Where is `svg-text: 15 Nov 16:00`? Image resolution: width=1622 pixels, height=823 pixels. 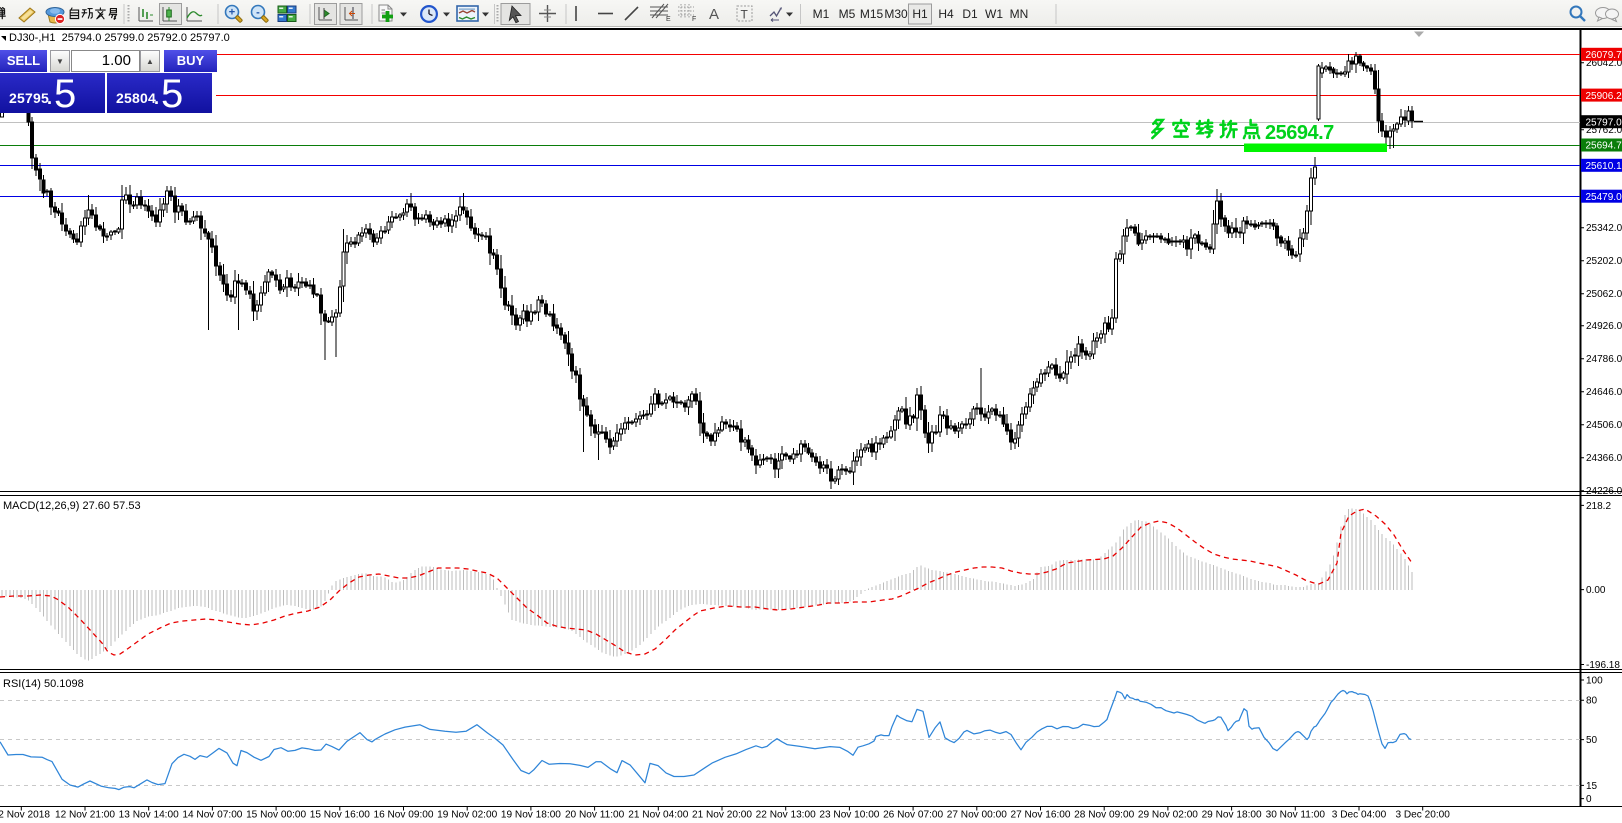
svg-text: 15 Nov 16:00 is located at coordinates (340, 815).